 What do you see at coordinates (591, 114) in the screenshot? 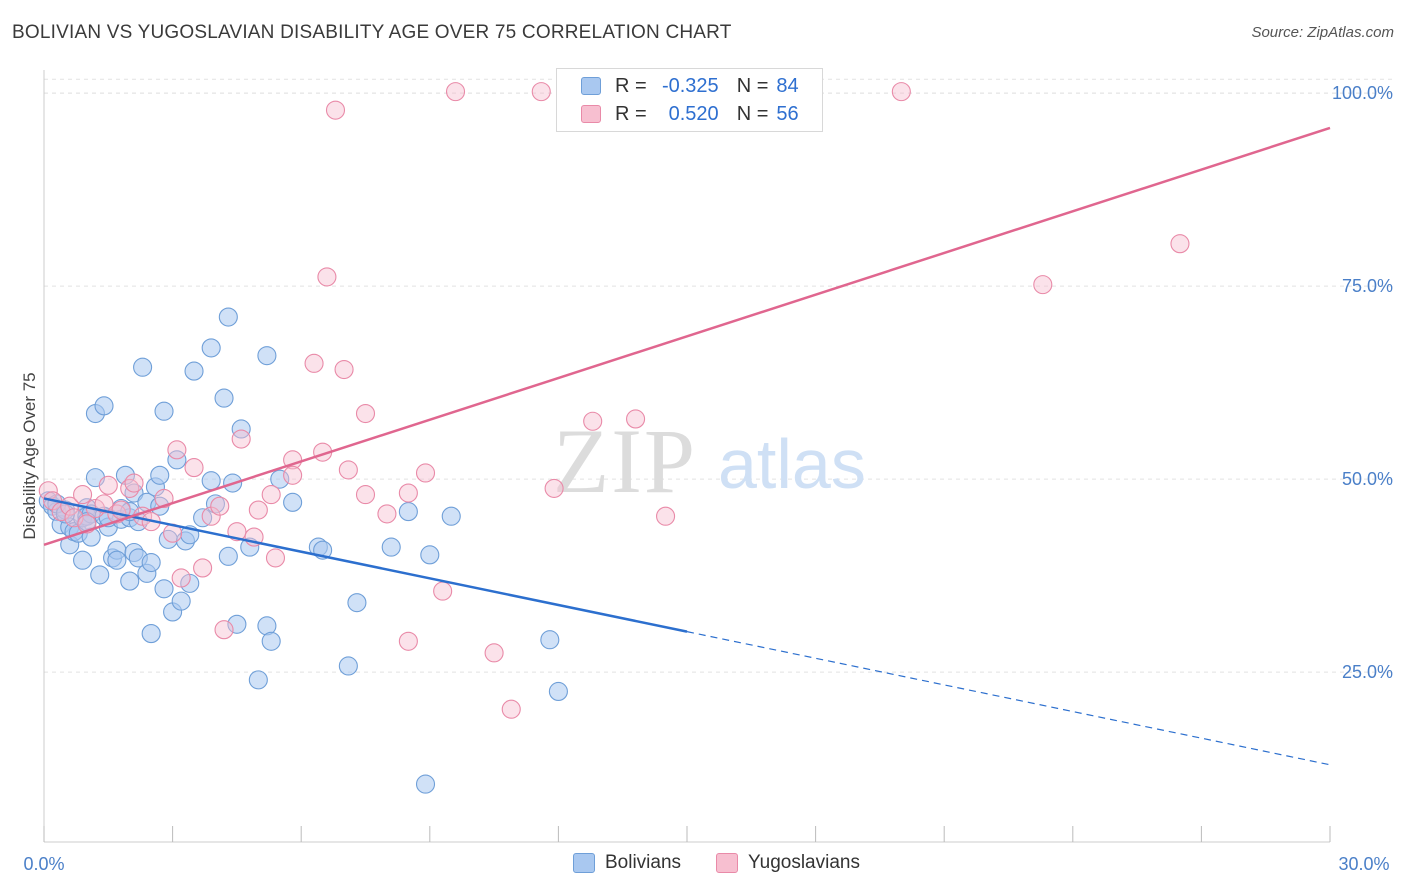
I see `legend-swatch-pink` at bounding box center [591, 114].